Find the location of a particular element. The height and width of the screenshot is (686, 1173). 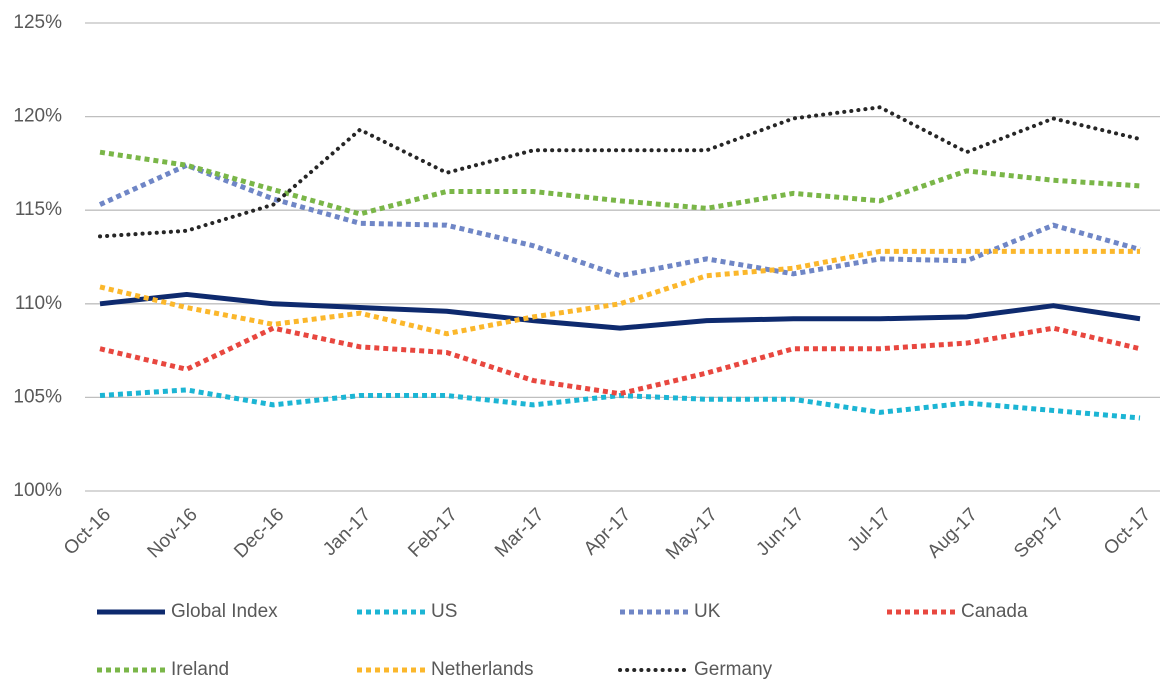

legend-label: Germany is located at coordinates (733, 669).